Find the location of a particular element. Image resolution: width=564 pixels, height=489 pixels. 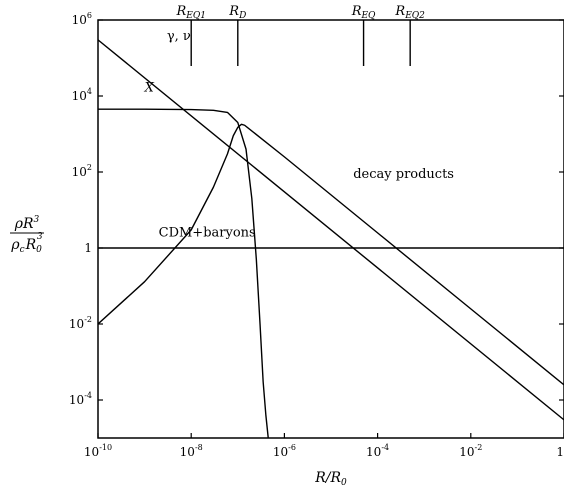

x-tick-label: 10⁻⁸ is located at coordinates (191, 451).